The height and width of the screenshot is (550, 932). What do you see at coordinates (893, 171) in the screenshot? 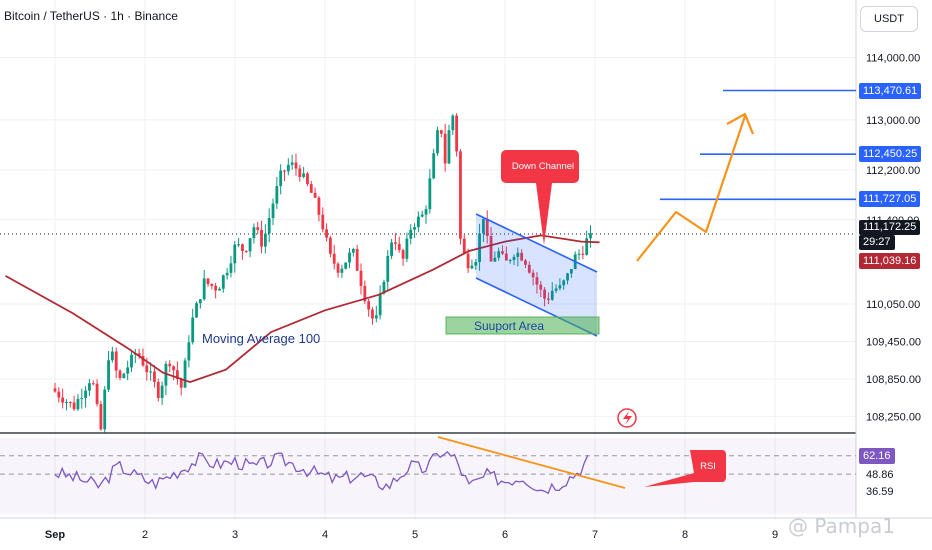
I see `price-tick-label: 112,200.00` at bounding box center [893, 171].